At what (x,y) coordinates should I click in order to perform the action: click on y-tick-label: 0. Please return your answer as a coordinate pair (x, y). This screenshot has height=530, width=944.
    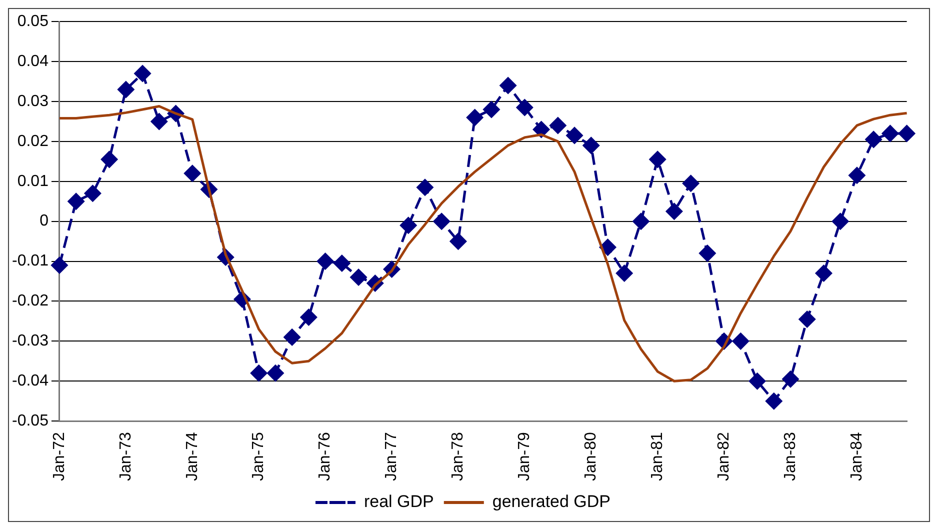
    Looking at the image, I should click on (44, 221).